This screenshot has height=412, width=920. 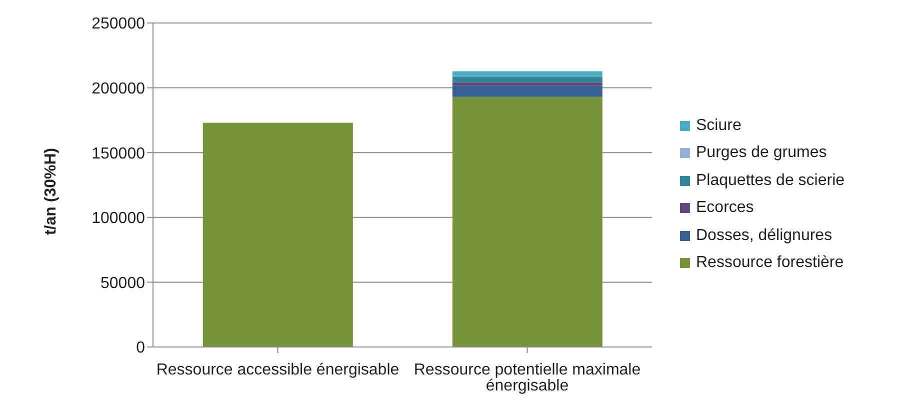 I want to click on legend-label: Ressource forestière, so click(x=770, y=263).